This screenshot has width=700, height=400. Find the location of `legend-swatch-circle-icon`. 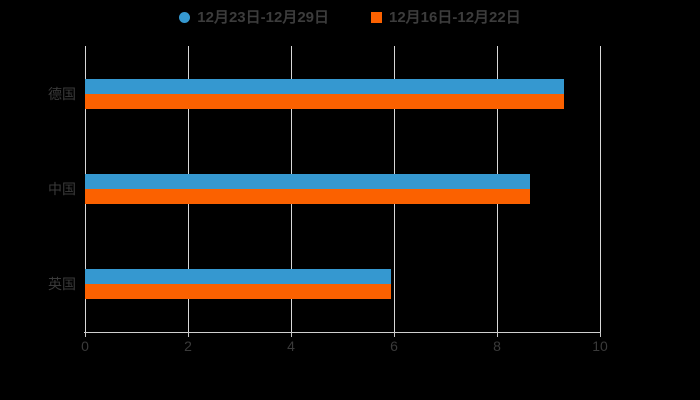

legend-swatch-circle-icon is located at coordinates (185, 17).